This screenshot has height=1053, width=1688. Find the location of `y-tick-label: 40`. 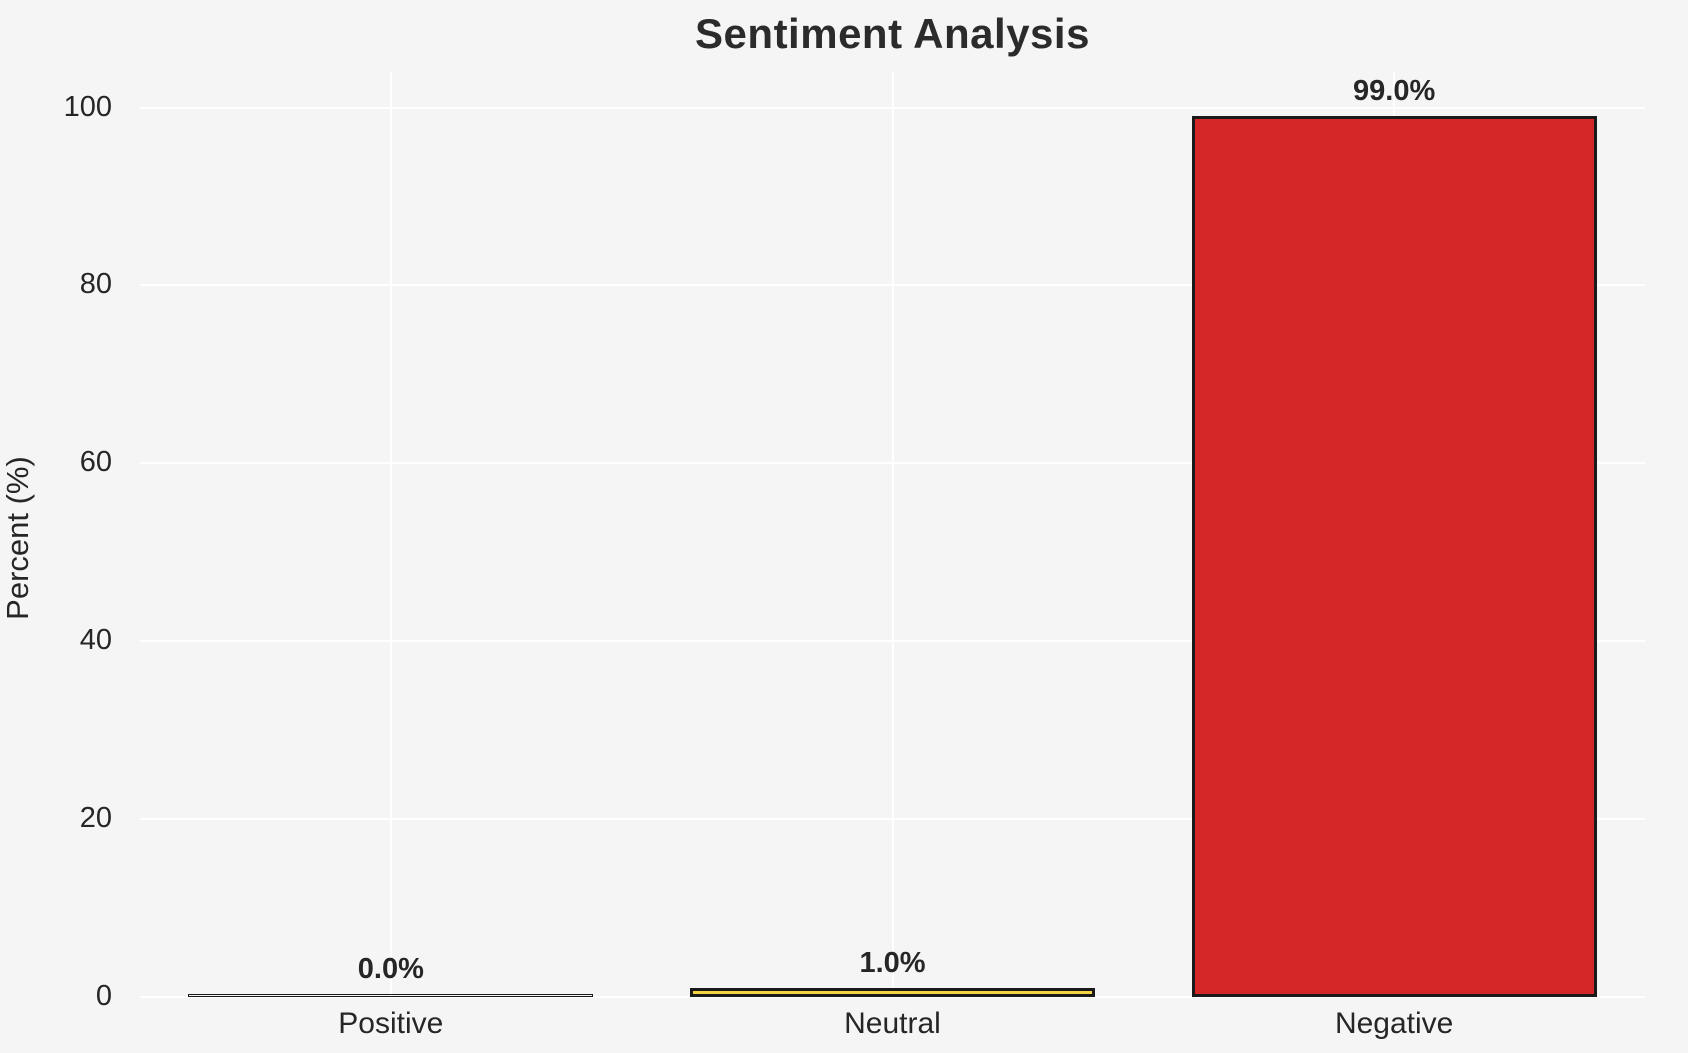

y-tick-label: 40 is located at coordinates (95, 640).